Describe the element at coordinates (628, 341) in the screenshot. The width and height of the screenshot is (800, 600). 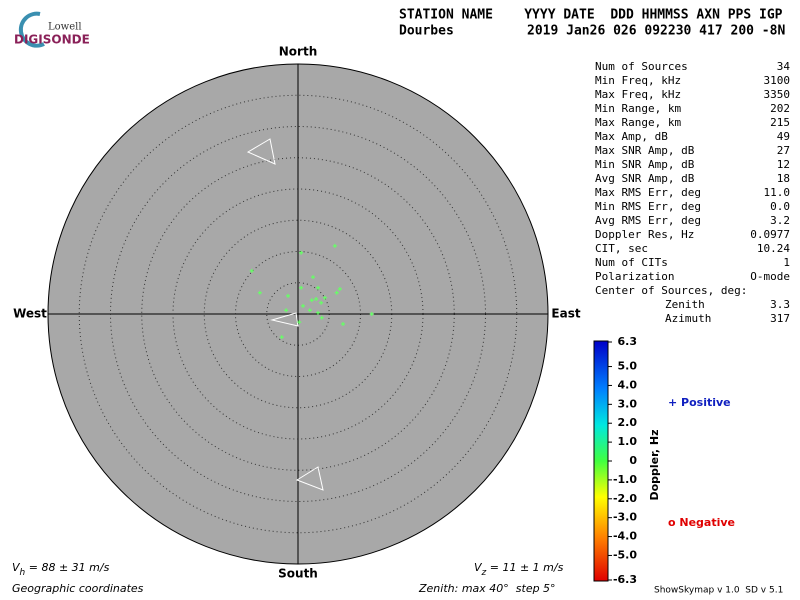
I see `colorbar-tick-label: 6.3` at that location.